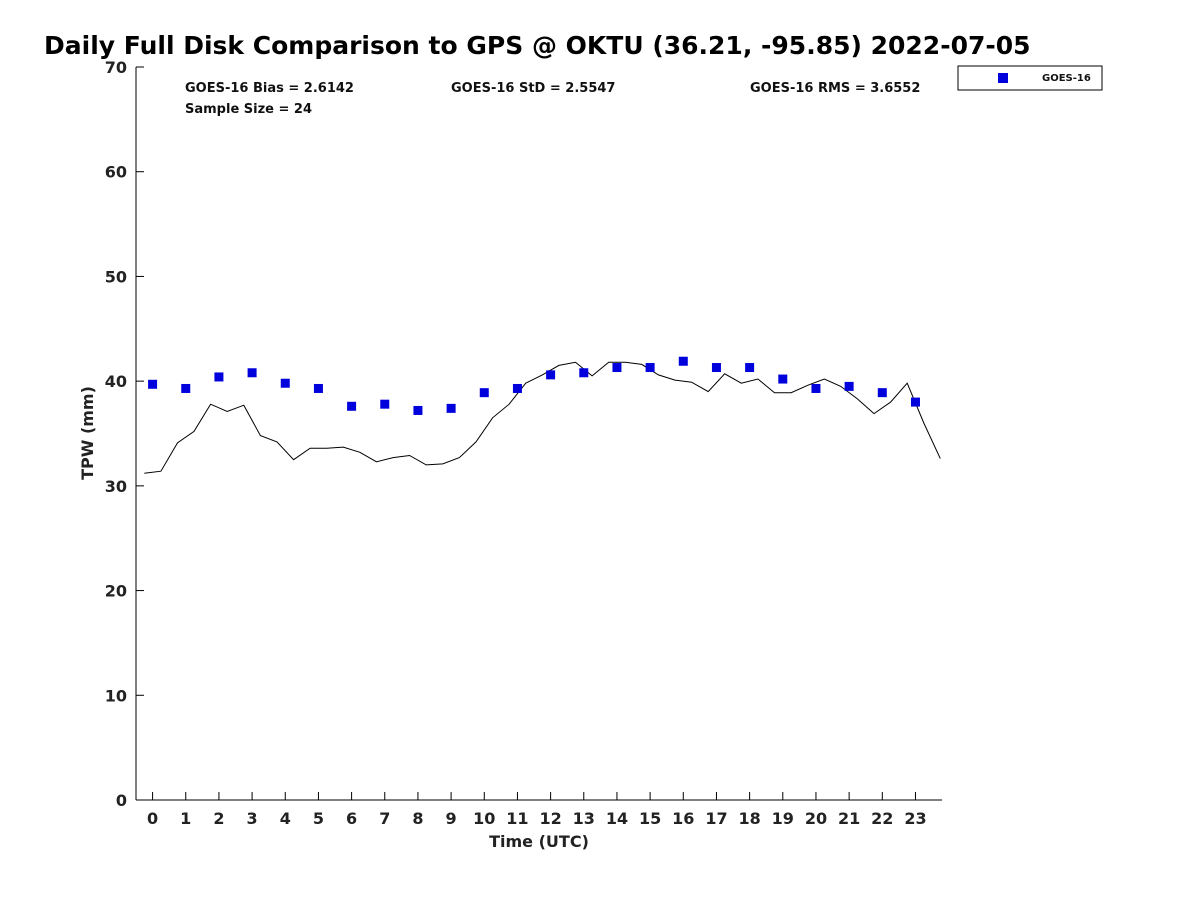  What do you see at coordinates (248, 109) in the screenshot?
I see `stat-sample-size: Sample Size = 24` at bounding box center [248, 109].